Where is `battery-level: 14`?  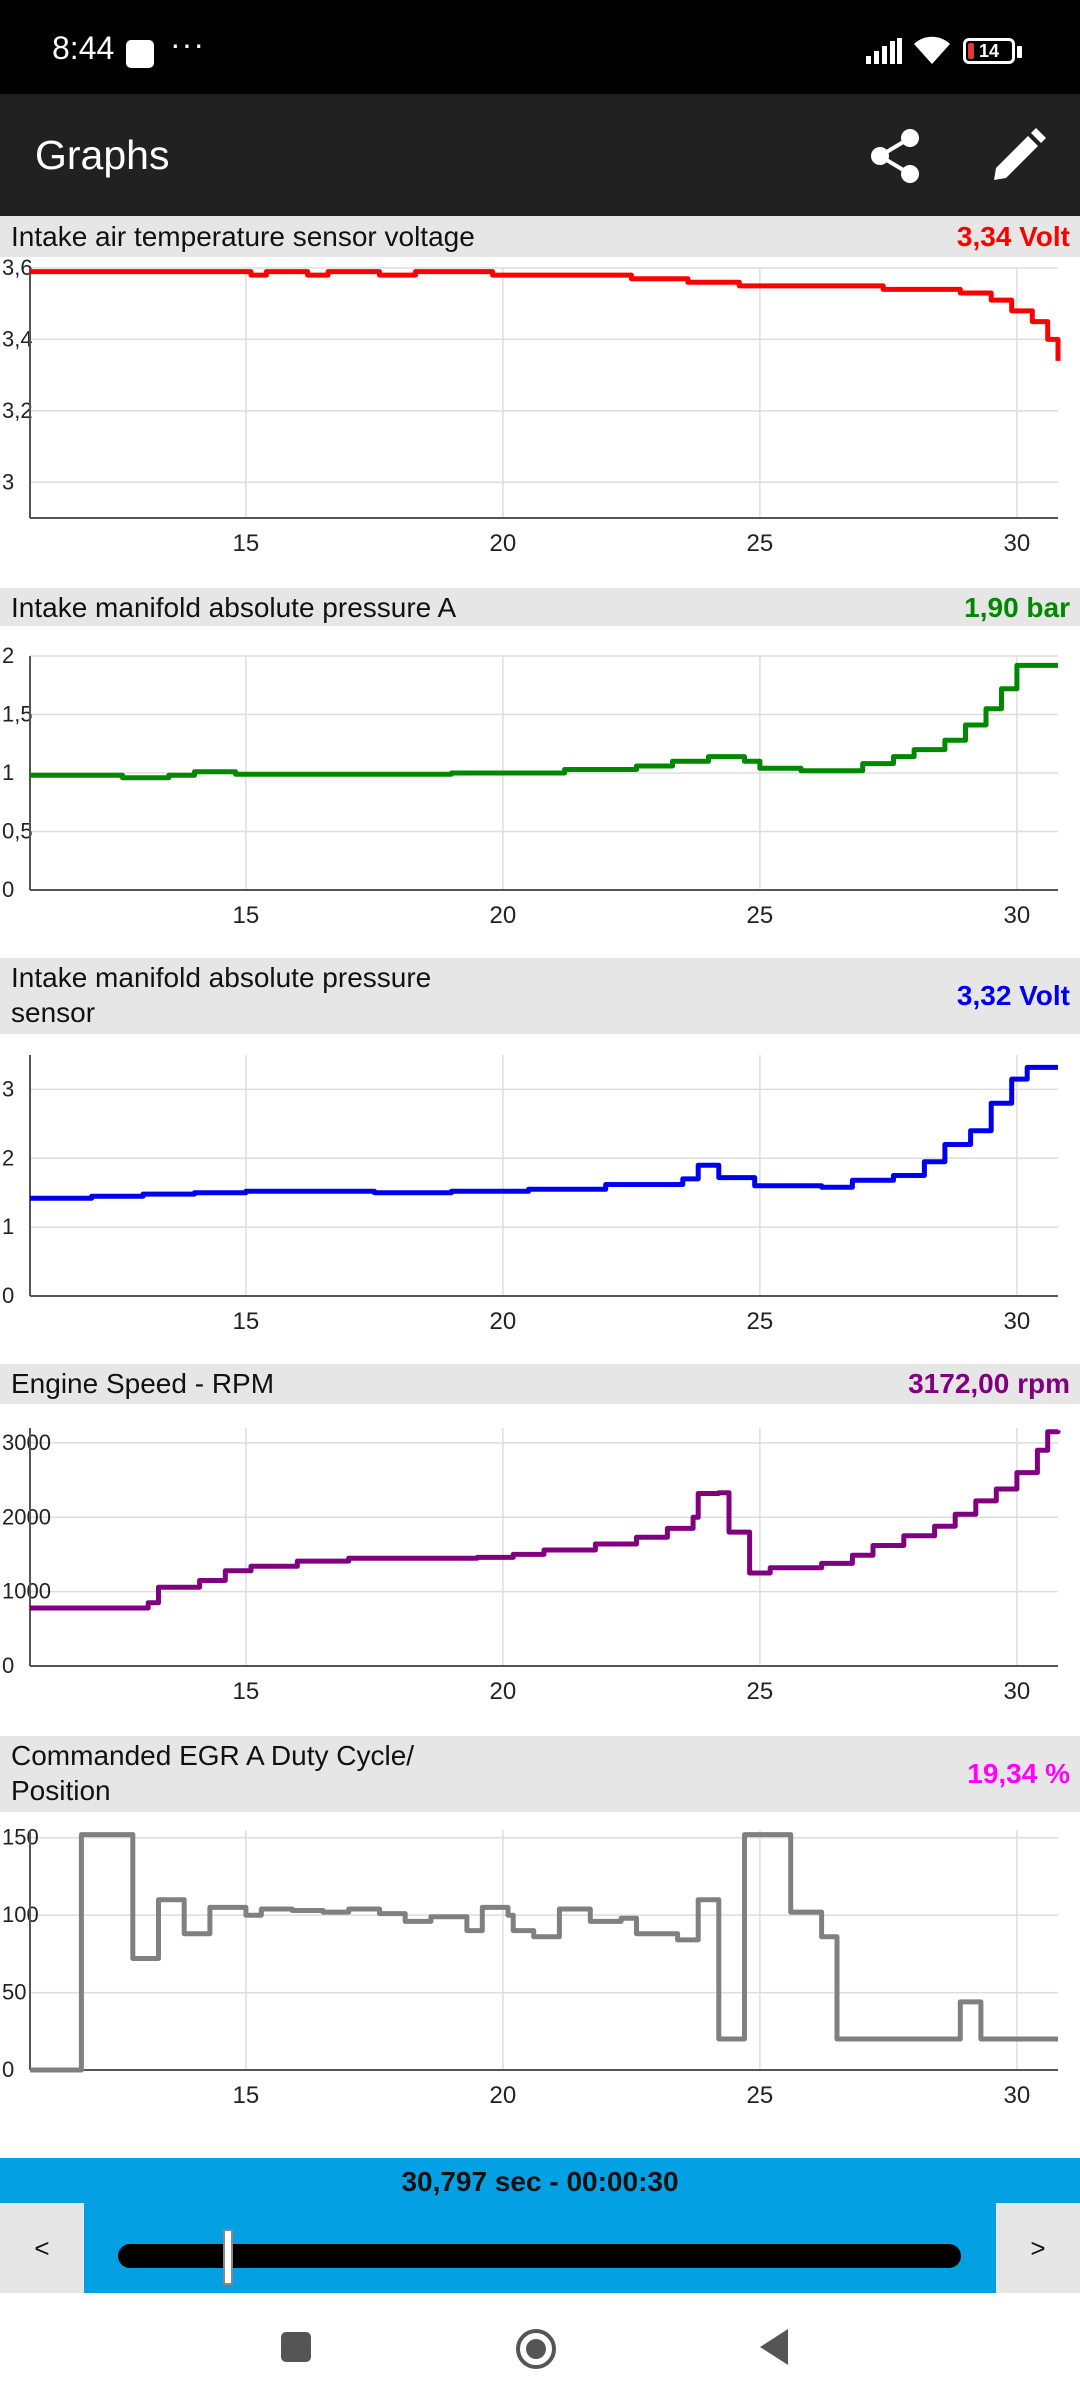
battery-level: 14 is located at coordinates (989, 51).